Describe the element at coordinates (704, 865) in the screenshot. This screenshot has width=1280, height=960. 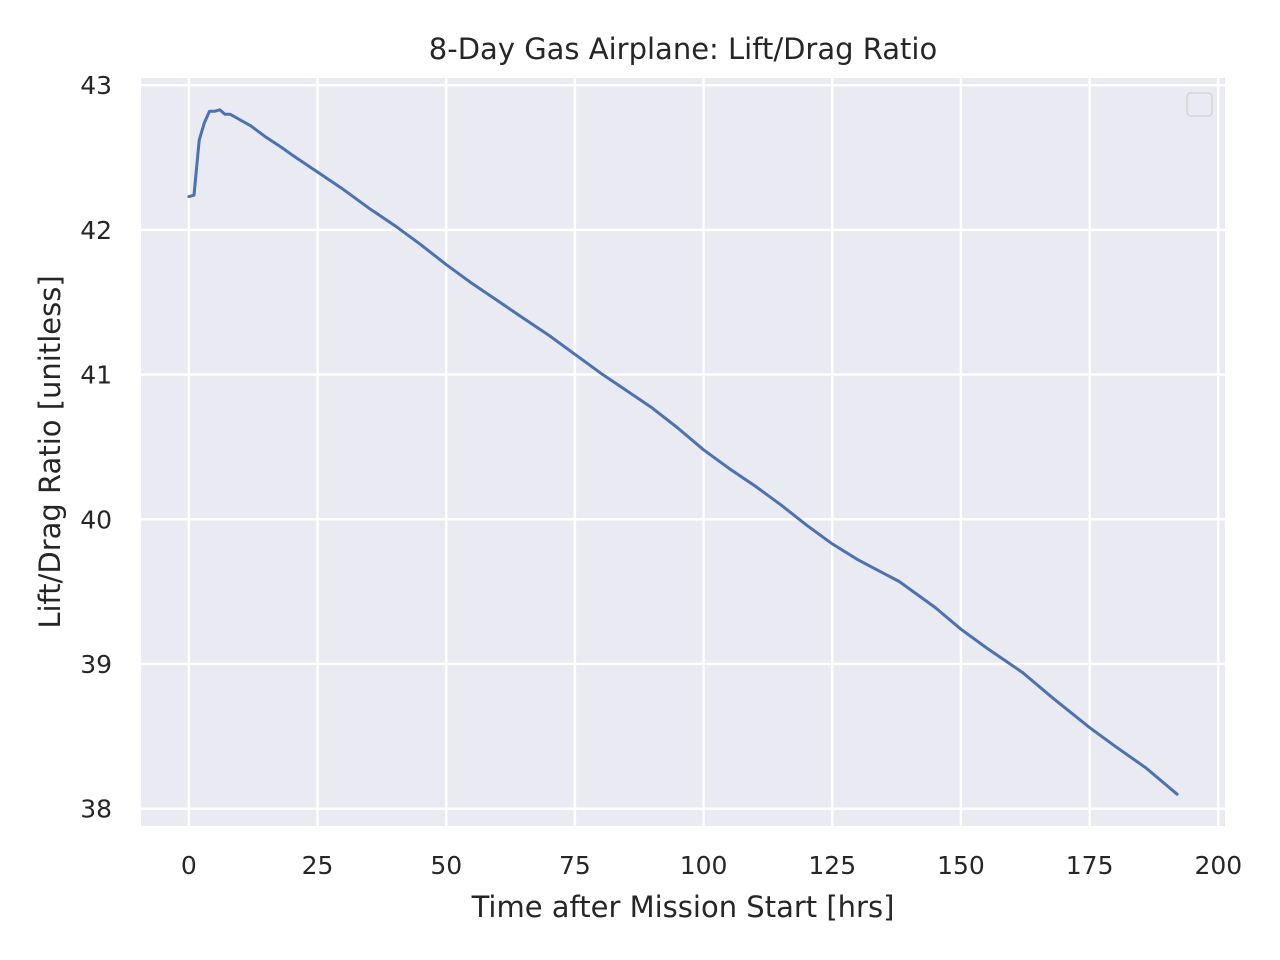
I see `x-tick-label: 100` at that location.